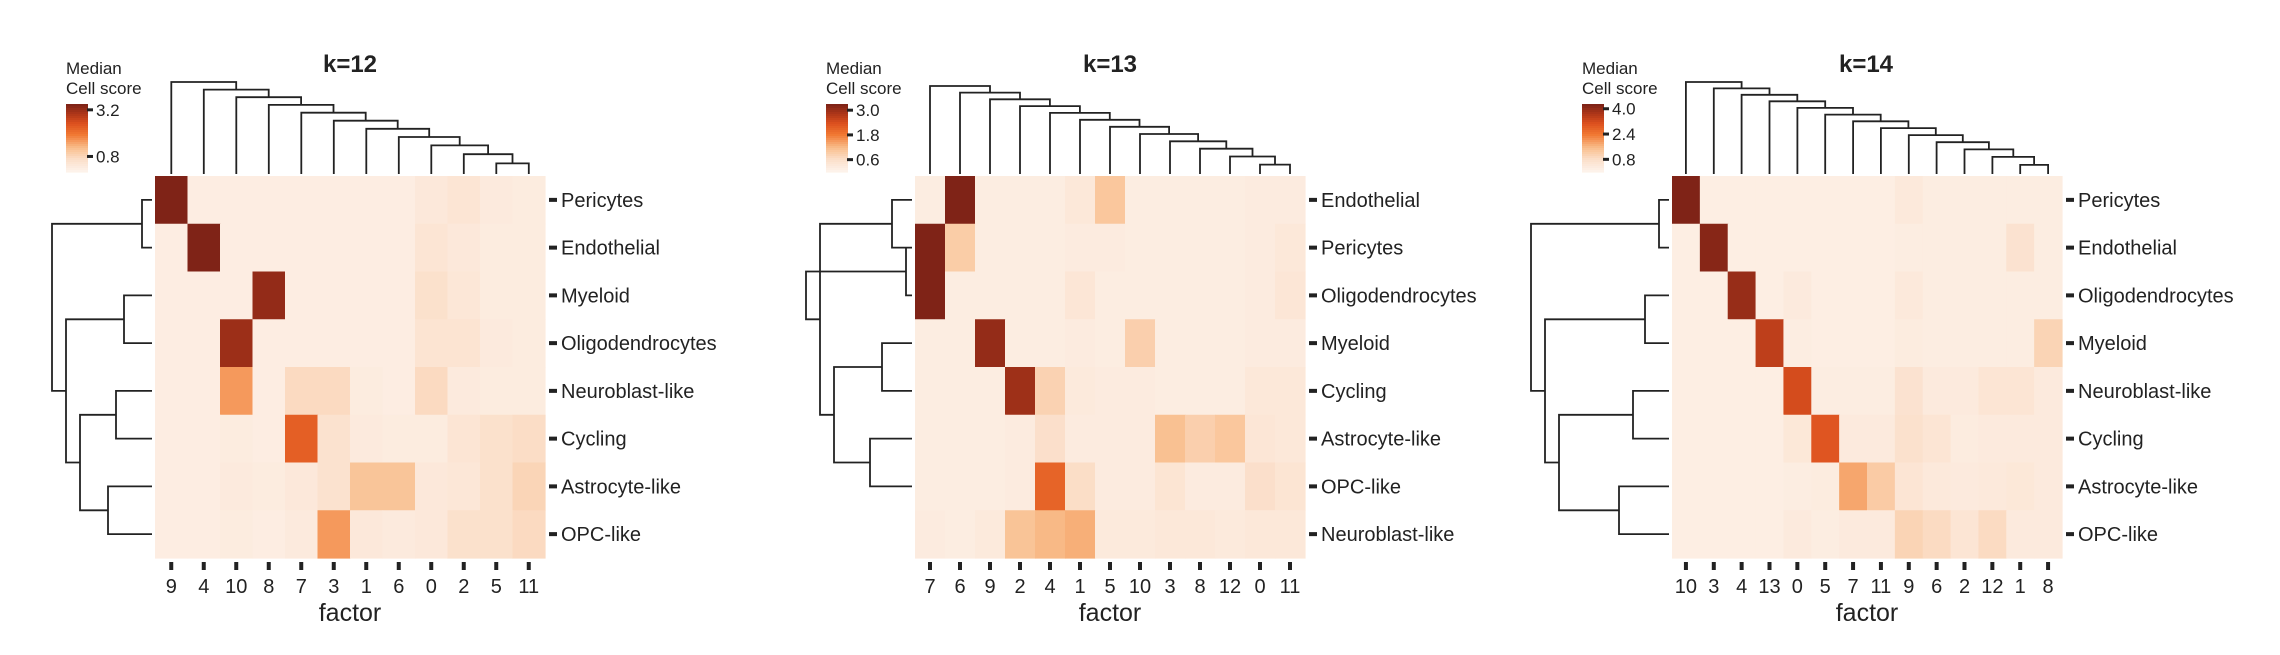 The width and height of the screenshot is (2280, 655). Describe the element at coordinates (1825, 587) in the screenshot. I see `column-label: 5` at that location.